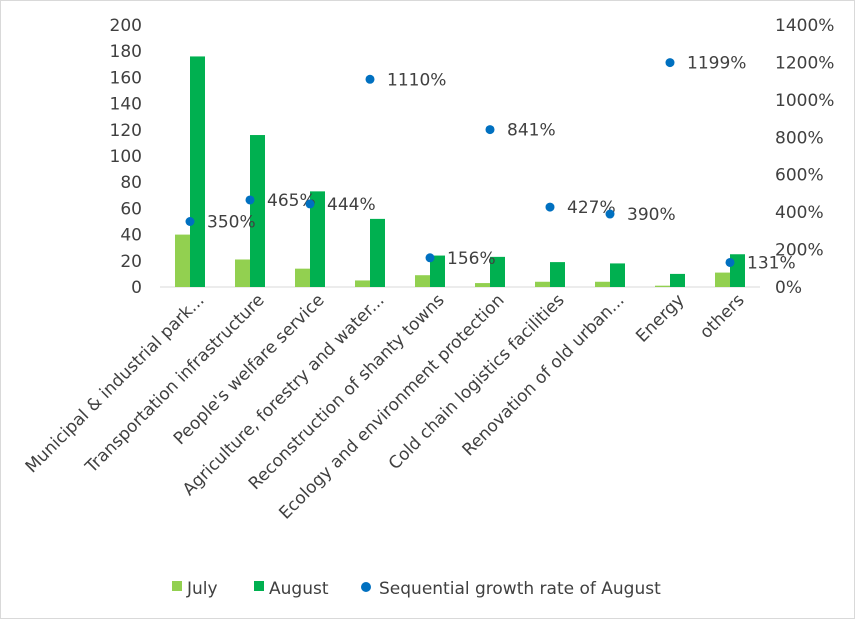  What do you see at coordinates (126, 26) in the screenshot?
I see `left-tick-label: 200` at bounding box center [126, 26].